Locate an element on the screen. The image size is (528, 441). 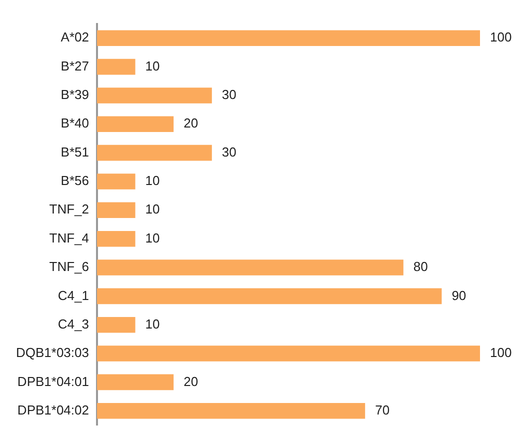
data-label: 70 is located at coordinates (382, 410).